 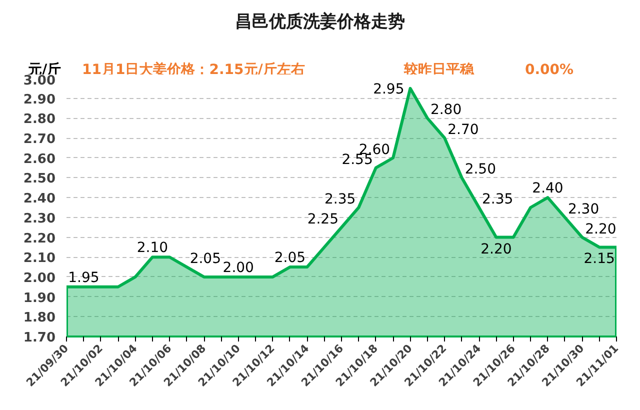 What do you see at coordinates (599, 259) in the screenshot?
I see `data-label: 2.15` at bounding box center [599, 259].